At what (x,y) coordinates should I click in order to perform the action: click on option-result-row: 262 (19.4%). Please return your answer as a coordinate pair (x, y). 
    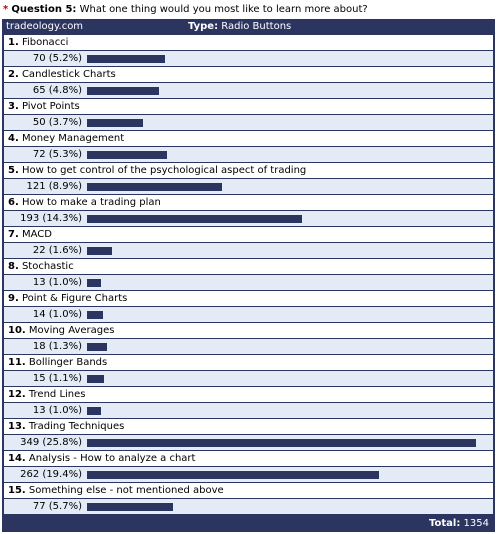
    Looking at the image, I should click on (248, 474).